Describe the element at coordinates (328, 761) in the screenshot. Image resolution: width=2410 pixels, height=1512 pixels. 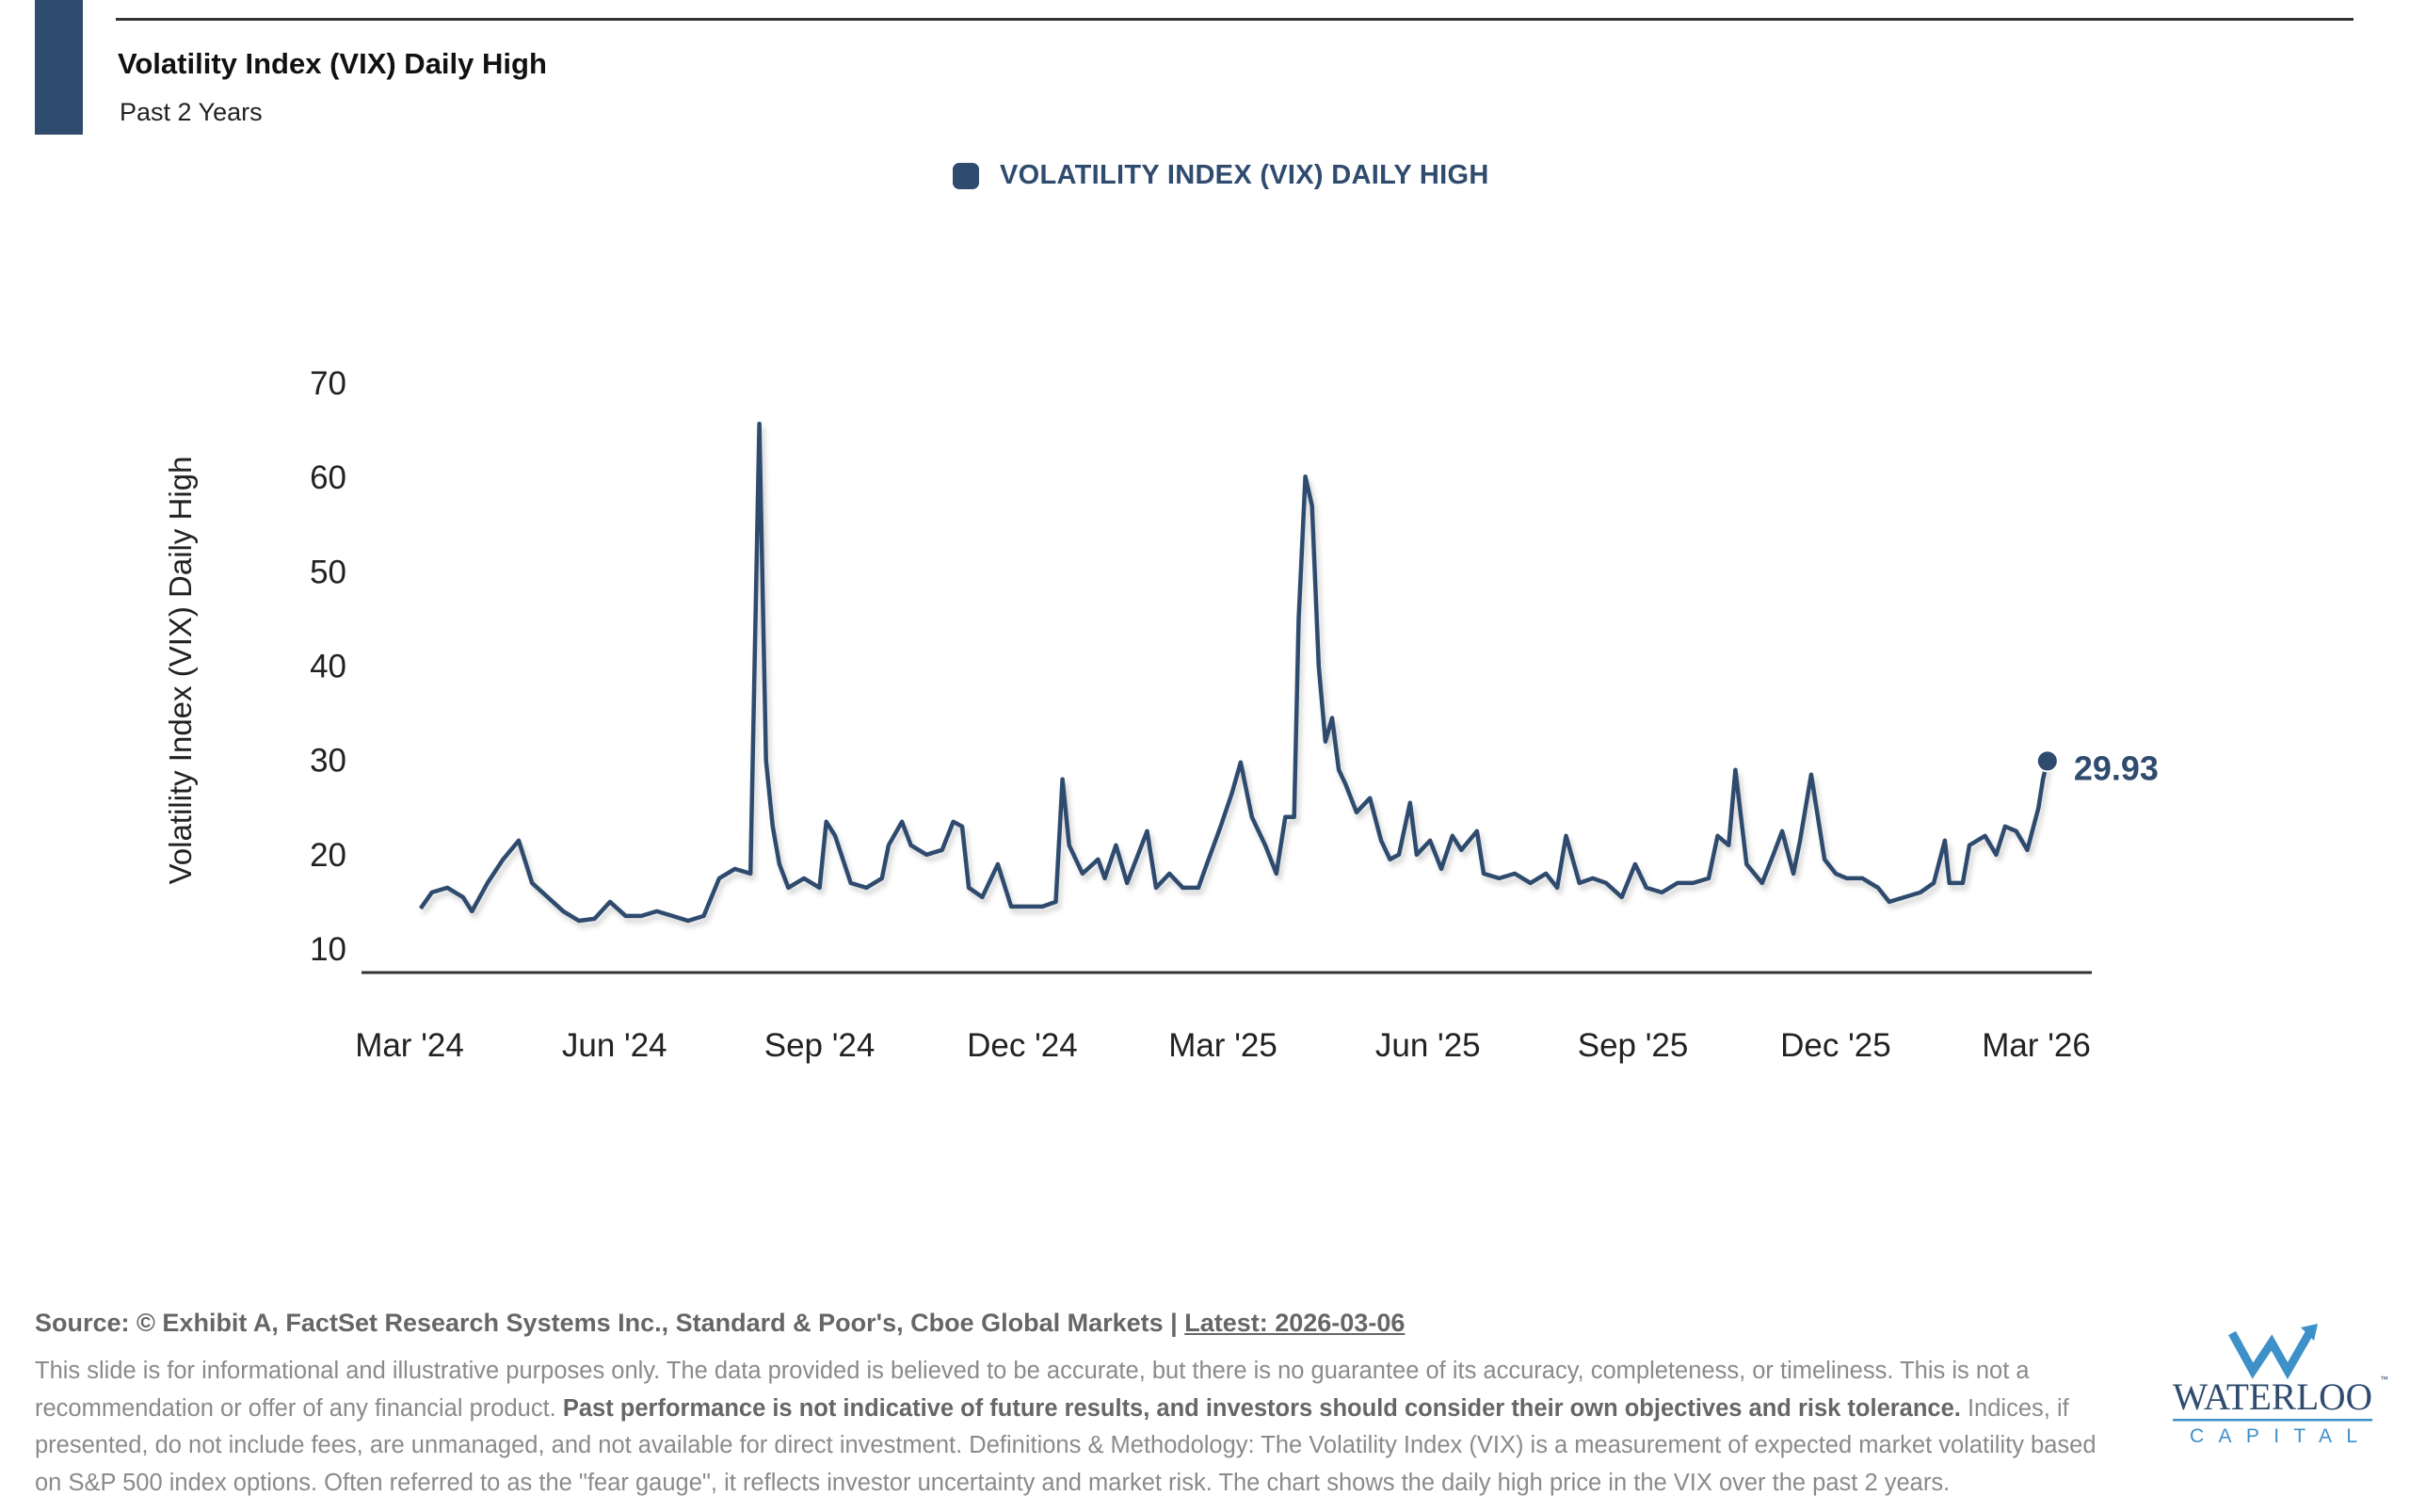
I see `y-tick-label: 30` at that location.